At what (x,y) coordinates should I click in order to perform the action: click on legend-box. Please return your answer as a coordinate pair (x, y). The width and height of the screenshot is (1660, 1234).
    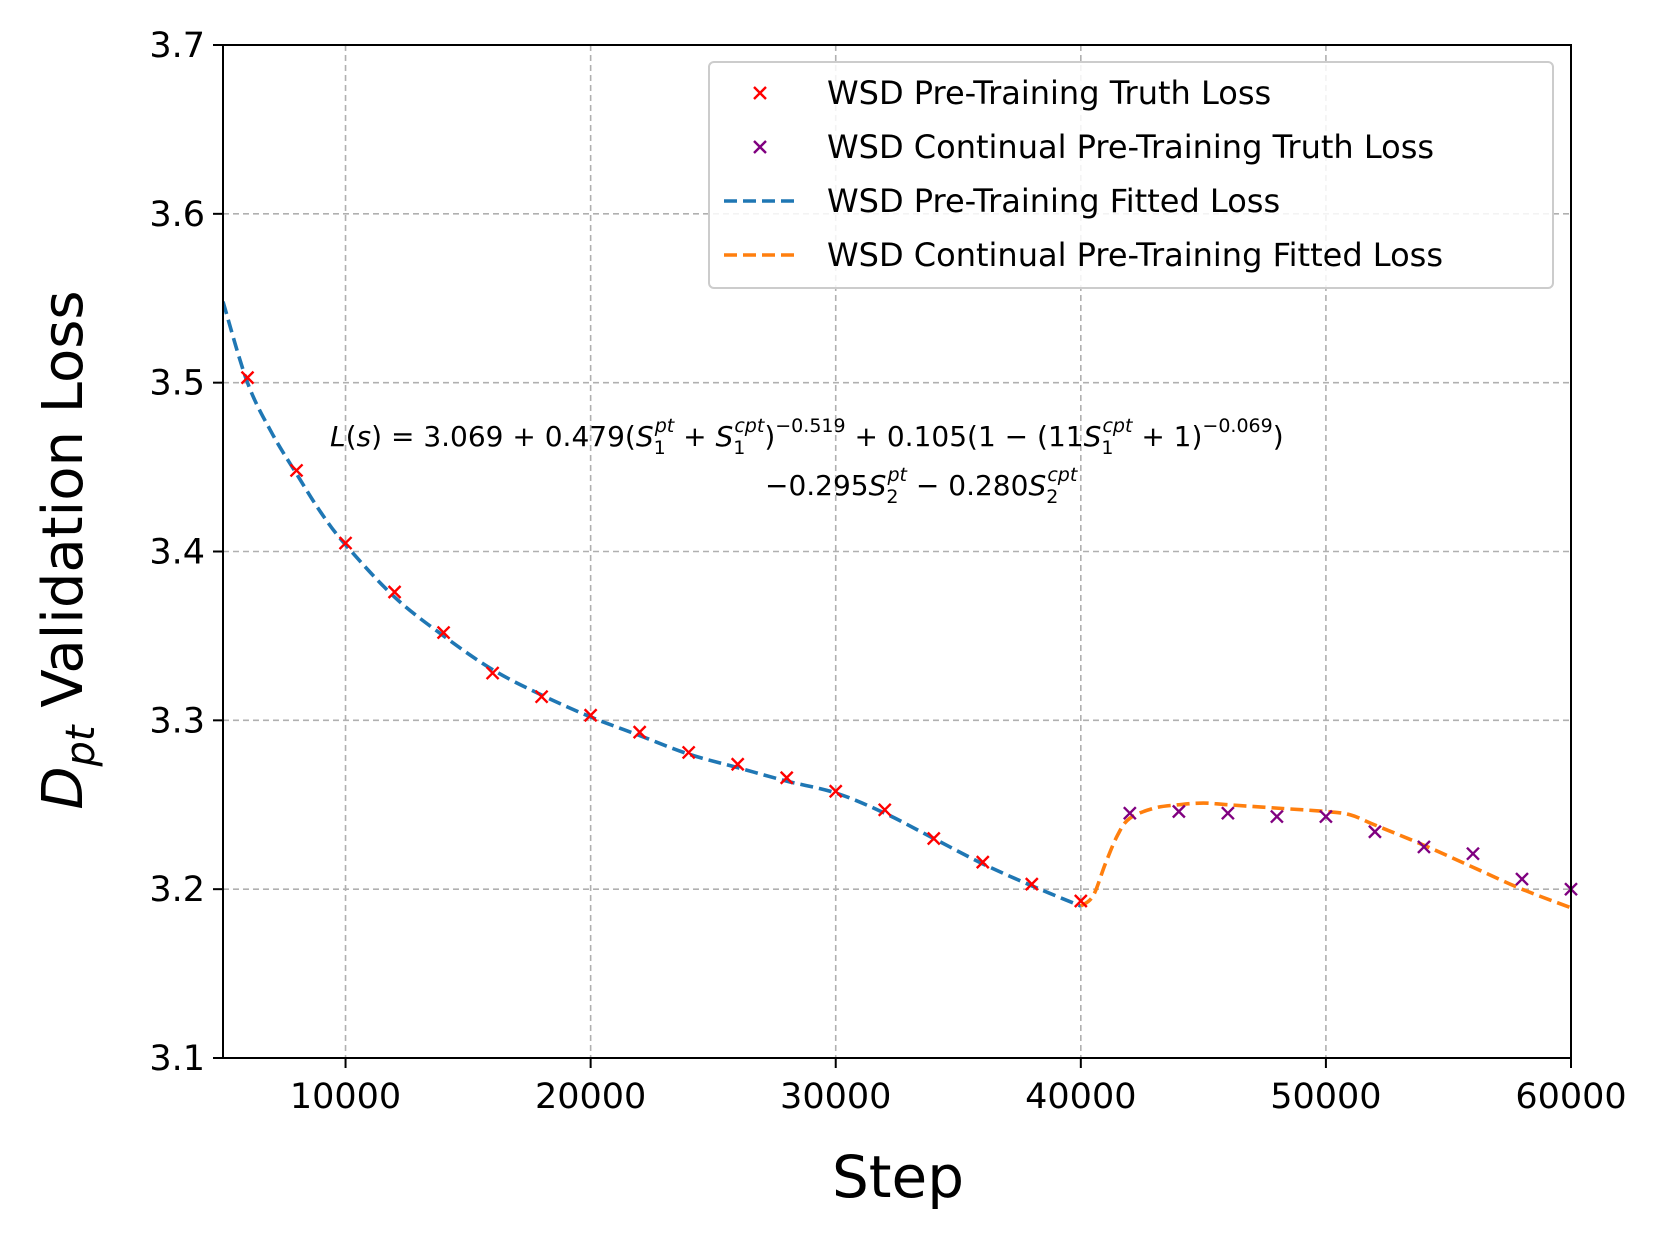
    Looking at the image, I should click on (1131, 175).